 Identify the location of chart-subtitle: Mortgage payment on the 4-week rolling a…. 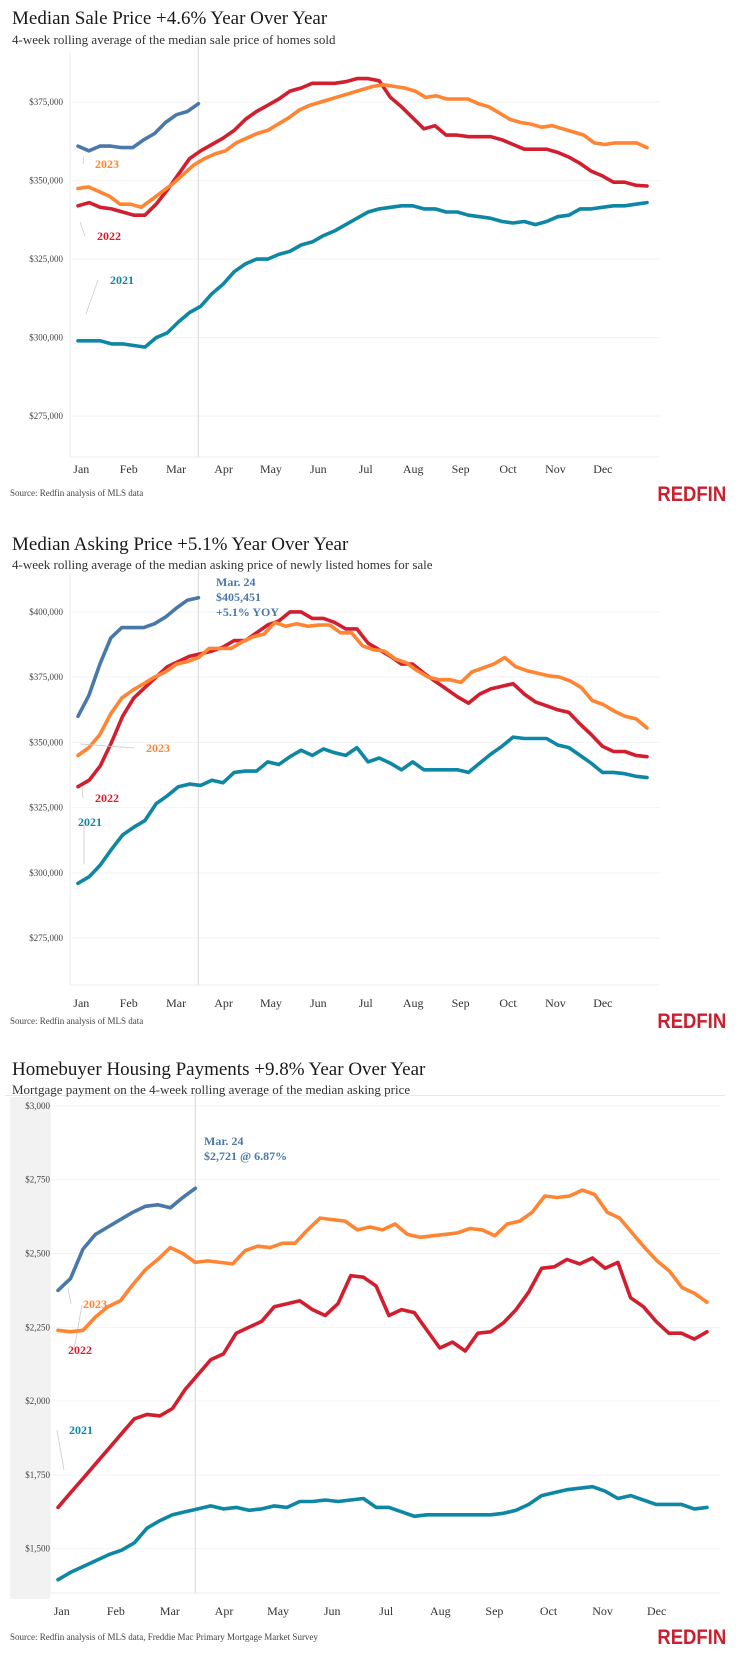
(211, 1089).